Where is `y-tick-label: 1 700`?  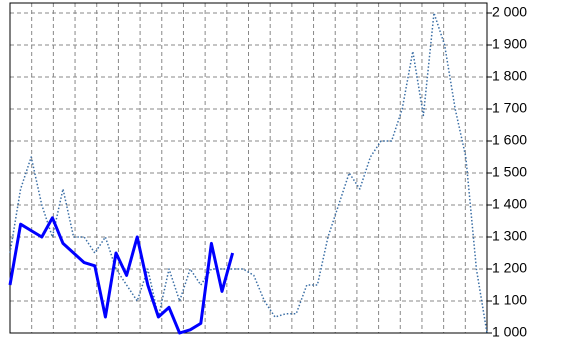 y-tick-label: 1 700 is located at coordinates (509, 108).